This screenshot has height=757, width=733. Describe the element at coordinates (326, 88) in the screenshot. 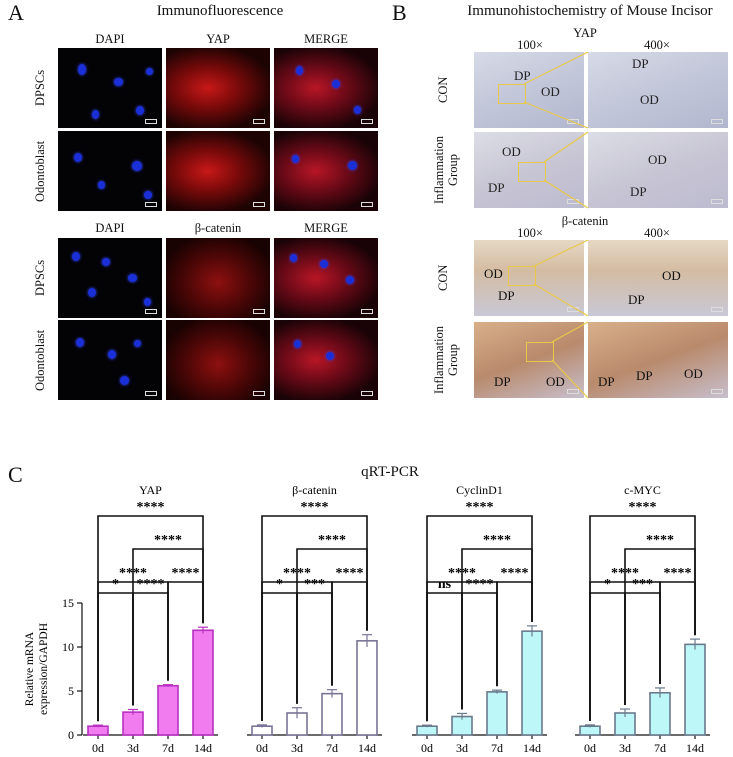

I see `if-image-dpscs-yap-merge` at that location.